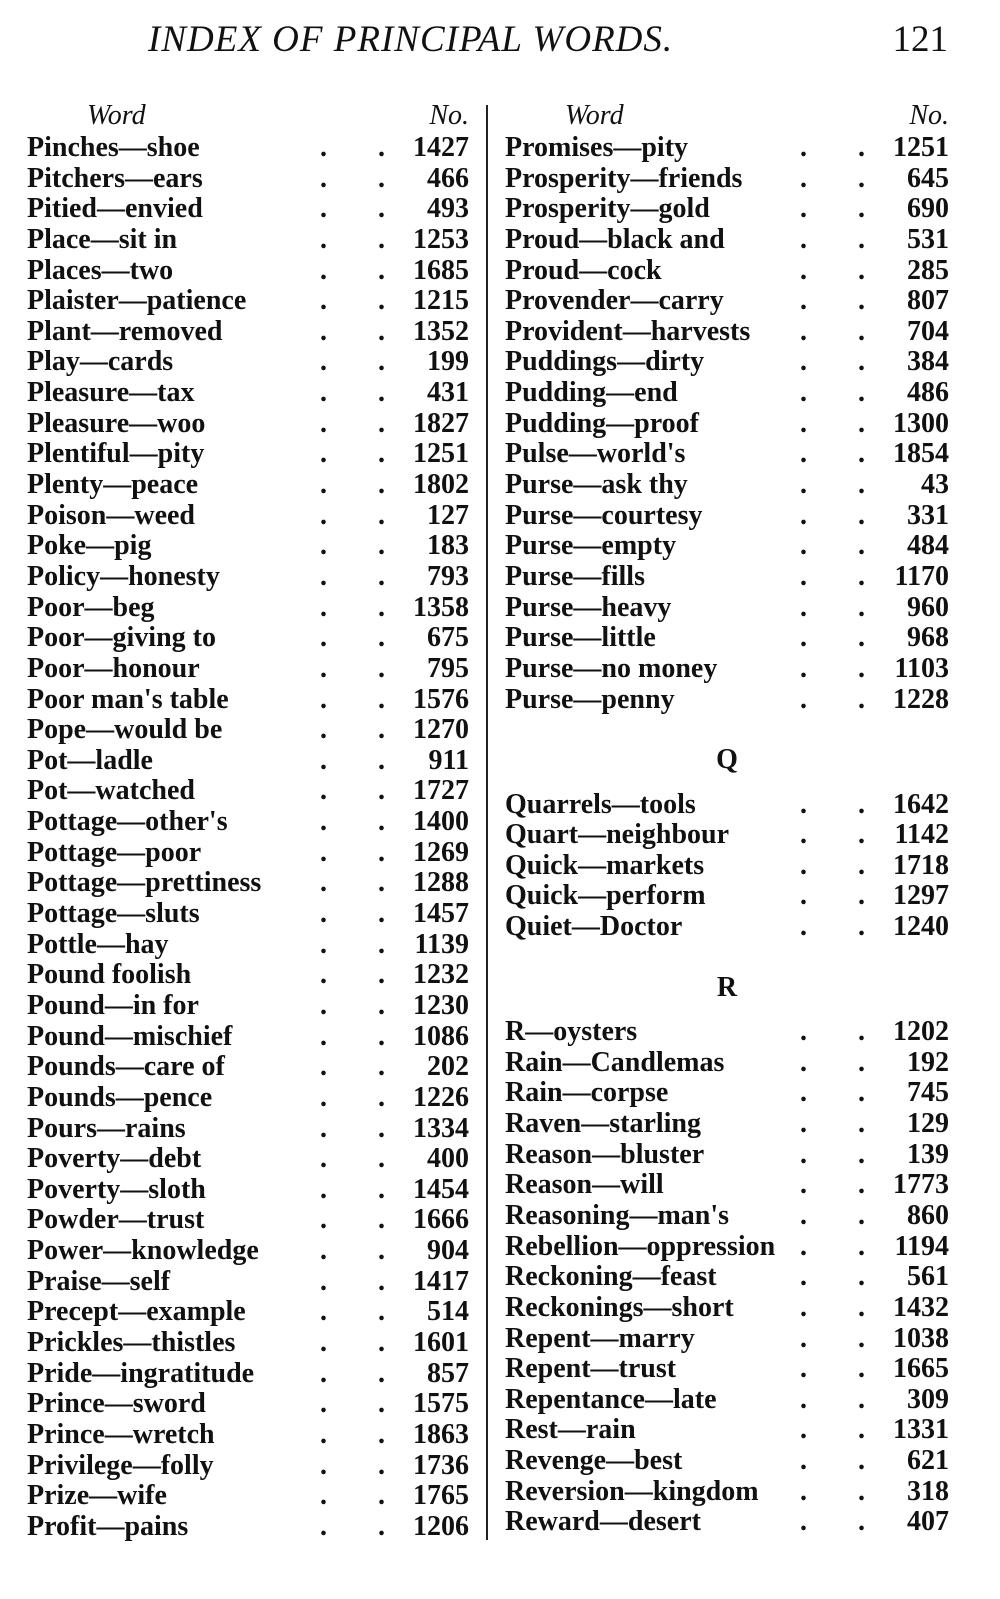 This screenshot has width=1000, height=1599. Describe the element at coordinates (935, 485) in the screenshot. I see `entry-number: 43` at that location.